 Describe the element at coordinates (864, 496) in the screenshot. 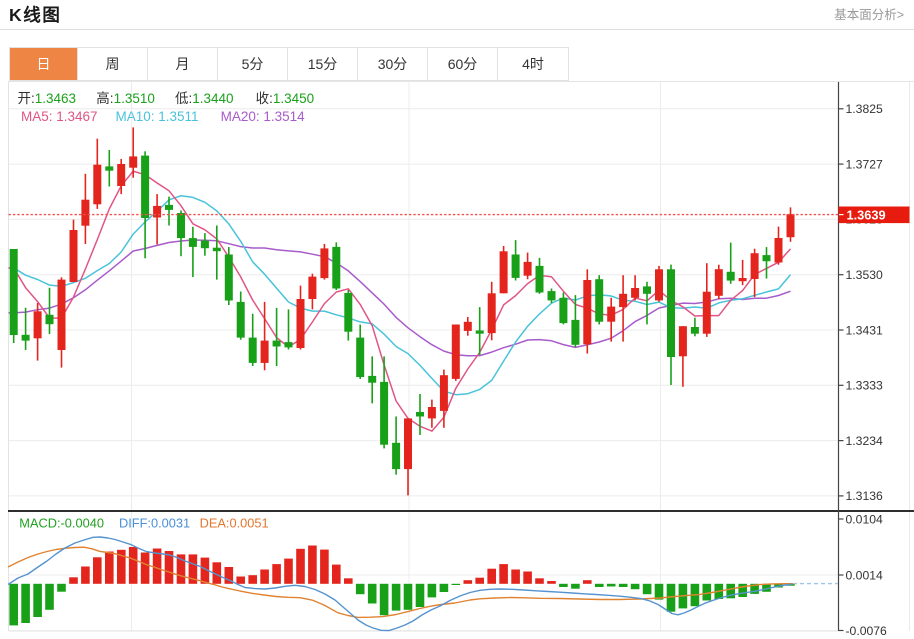

I see `svg-text: 1.3136` at that location.